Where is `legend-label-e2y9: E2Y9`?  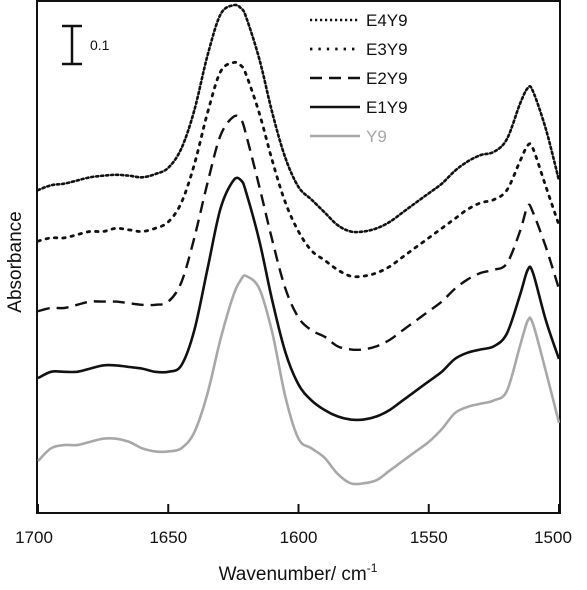 legend-label-e2y9: E2Y9 is located at coordinates (387, 78).